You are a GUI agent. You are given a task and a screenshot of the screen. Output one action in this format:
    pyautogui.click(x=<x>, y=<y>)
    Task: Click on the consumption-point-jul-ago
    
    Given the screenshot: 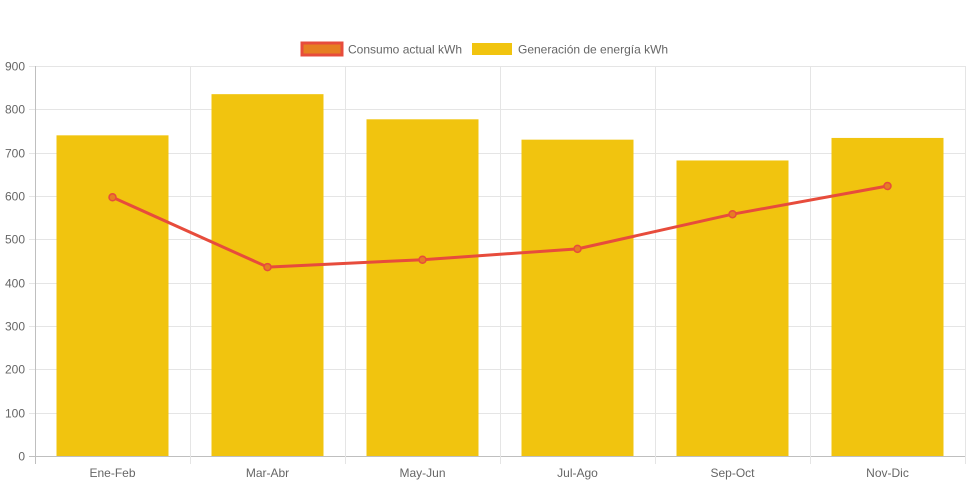 What is the action you would take?
    pyautogui.click(x=577, y=249)
    